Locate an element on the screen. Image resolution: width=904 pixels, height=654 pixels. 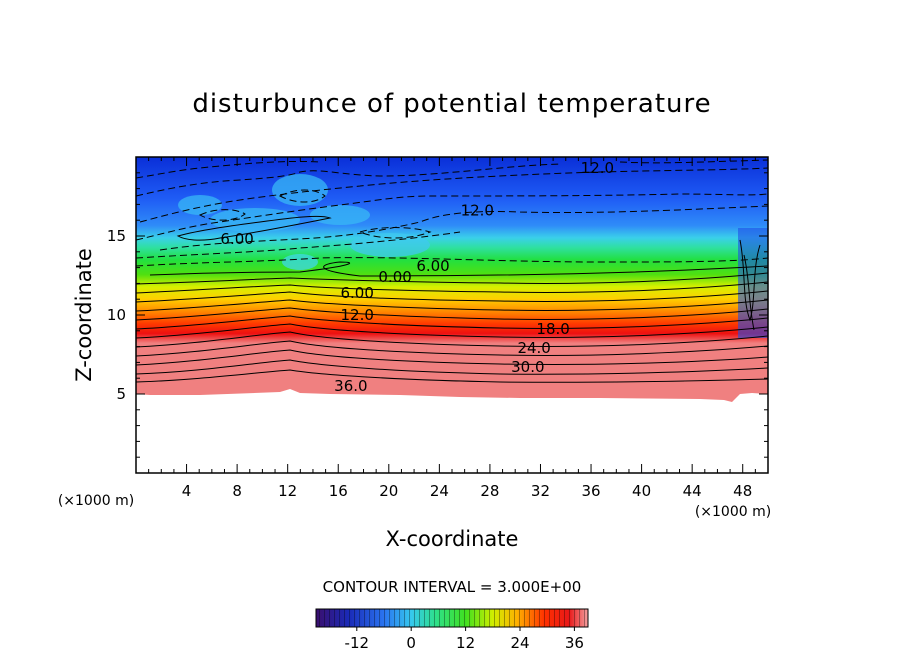
colorbar-bands is located at coordinates (452, 618).